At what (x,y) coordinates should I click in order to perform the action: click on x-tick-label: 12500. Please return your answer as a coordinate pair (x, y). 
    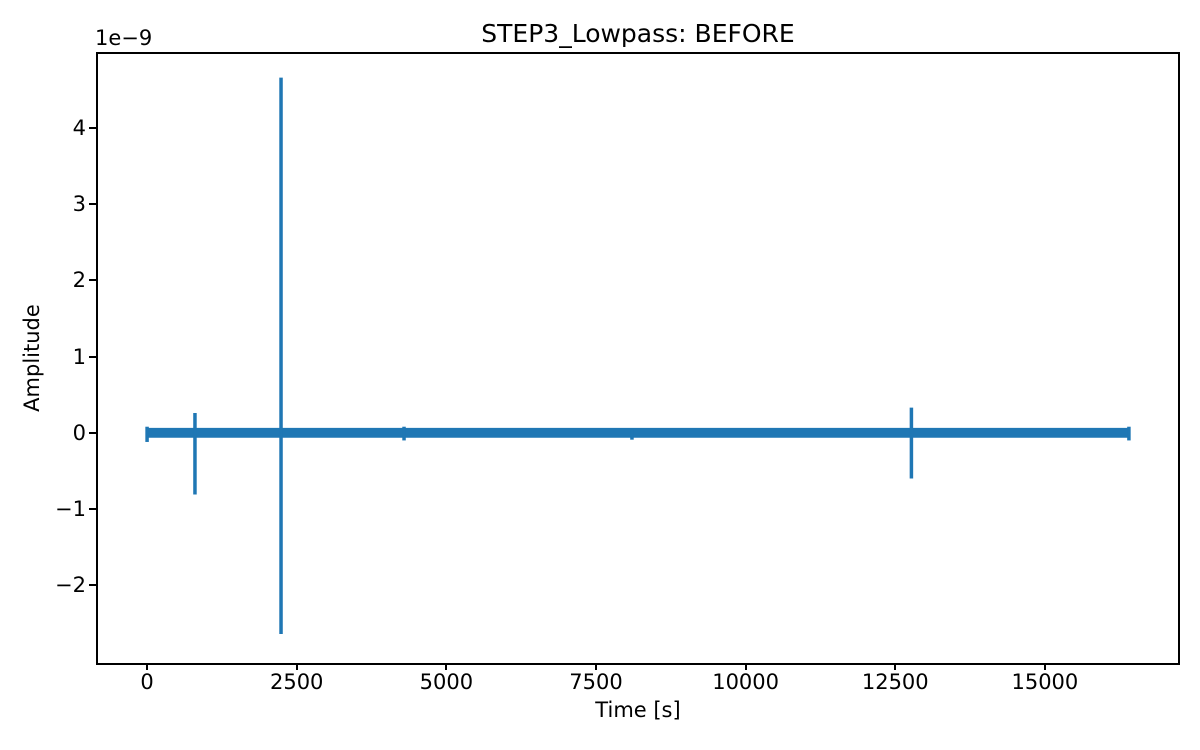
    Looking at the image, I should click on (895, 682).